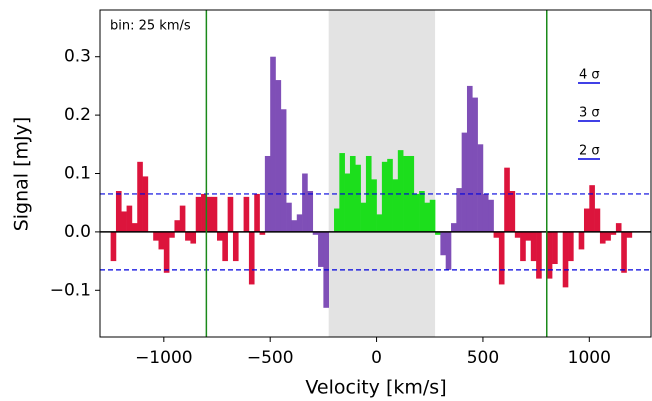 The width and height of the screenshot is (652, 401). What do you see at coordinates (150, 26) in the screenshot?
I see `annotation: bin: 25 km/s` at bounding box center [150, 26].